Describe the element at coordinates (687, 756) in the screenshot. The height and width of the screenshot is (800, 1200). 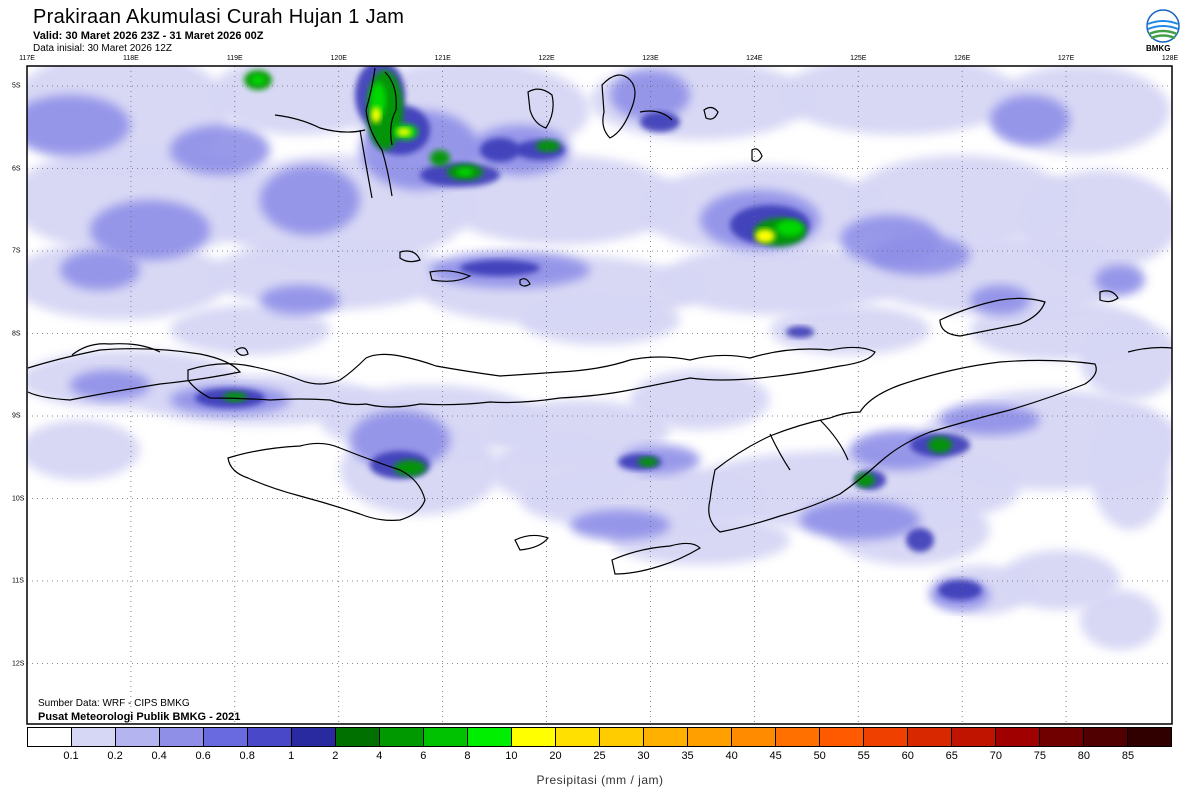
I see `colorbar-tick-label: 35` at that location.